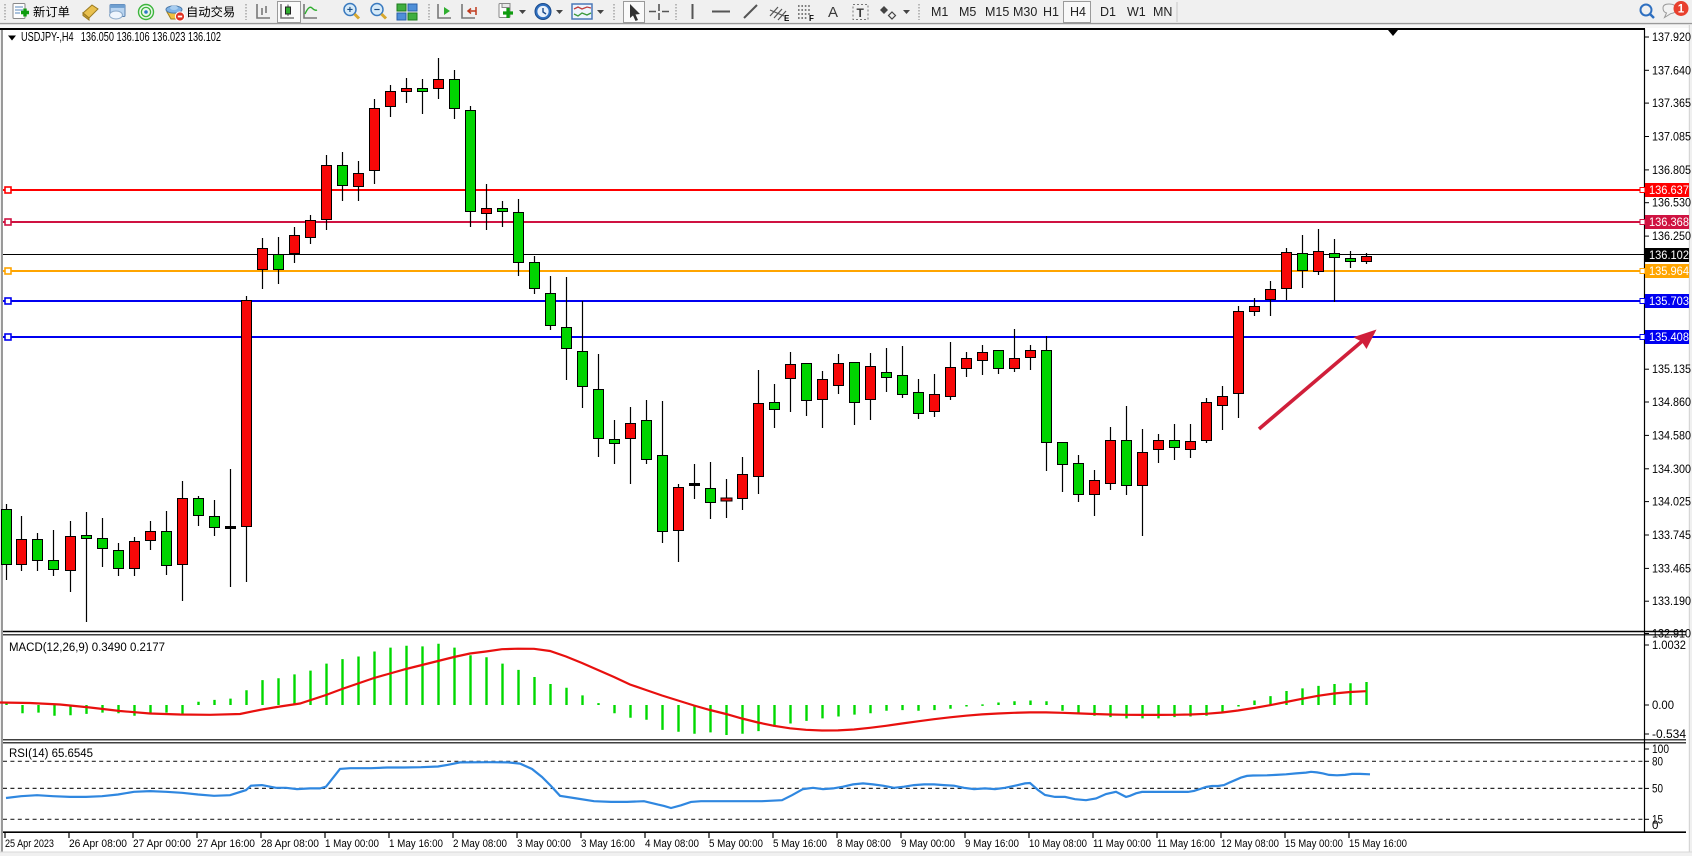 The image size is (1692, 856). I want to click on svg-text: 1 May 16:00, so click(416, 844).